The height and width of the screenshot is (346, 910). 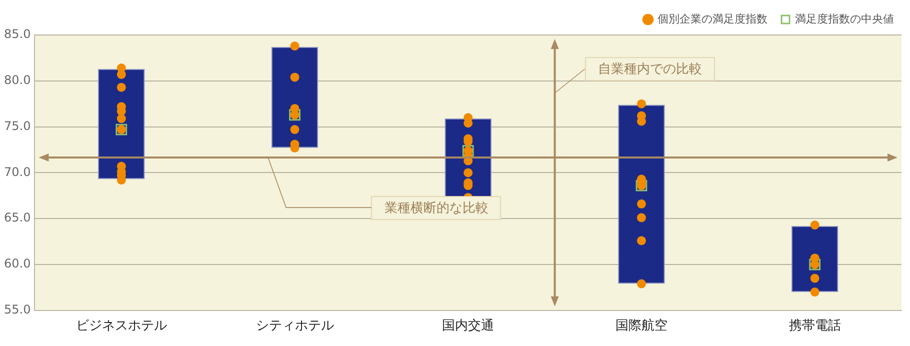 What do you see at coordinates (17, 80) in the screenshot?
I see `y-tick-label: 80.0` at bounding box center [17, 80].